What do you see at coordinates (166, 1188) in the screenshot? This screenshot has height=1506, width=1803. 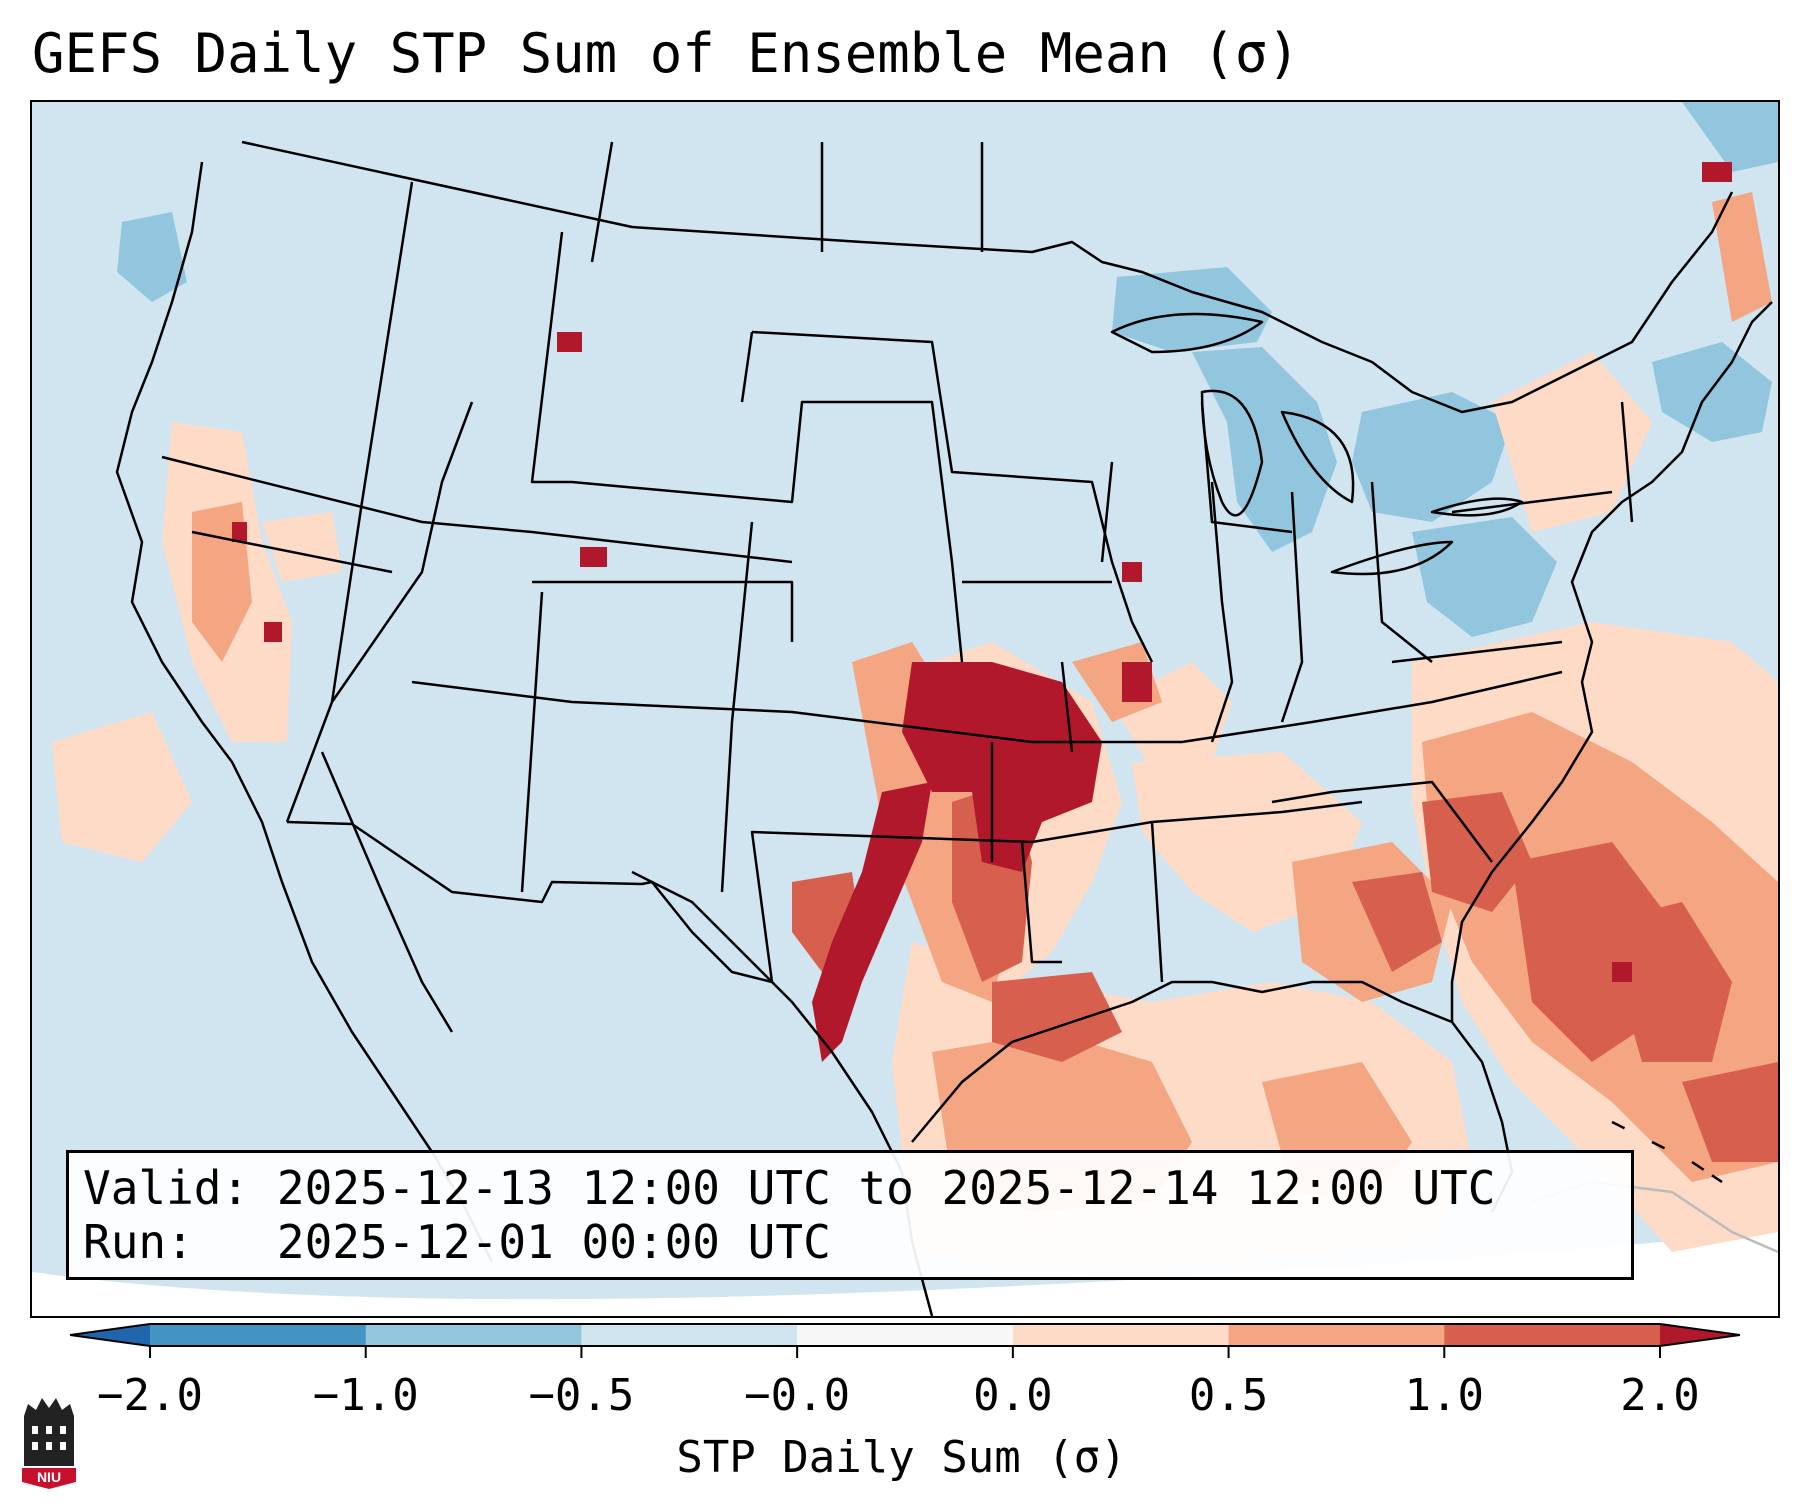 I see `valid-label: Valid:` at bounding box center [166, 1188].